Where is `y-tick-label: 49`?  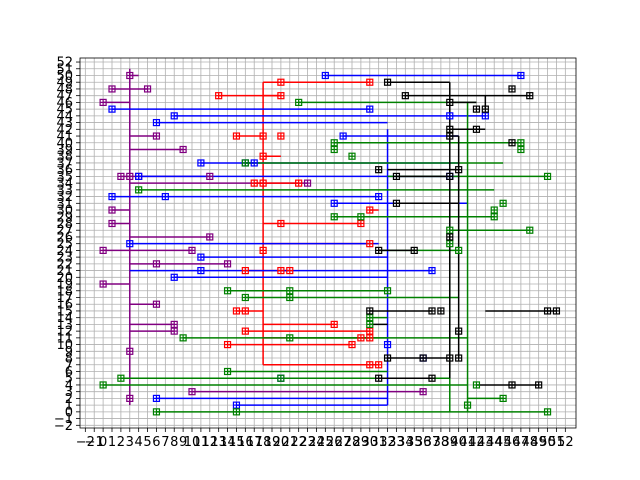 y-tick-label: 49 is located at coordinates (64, 83).